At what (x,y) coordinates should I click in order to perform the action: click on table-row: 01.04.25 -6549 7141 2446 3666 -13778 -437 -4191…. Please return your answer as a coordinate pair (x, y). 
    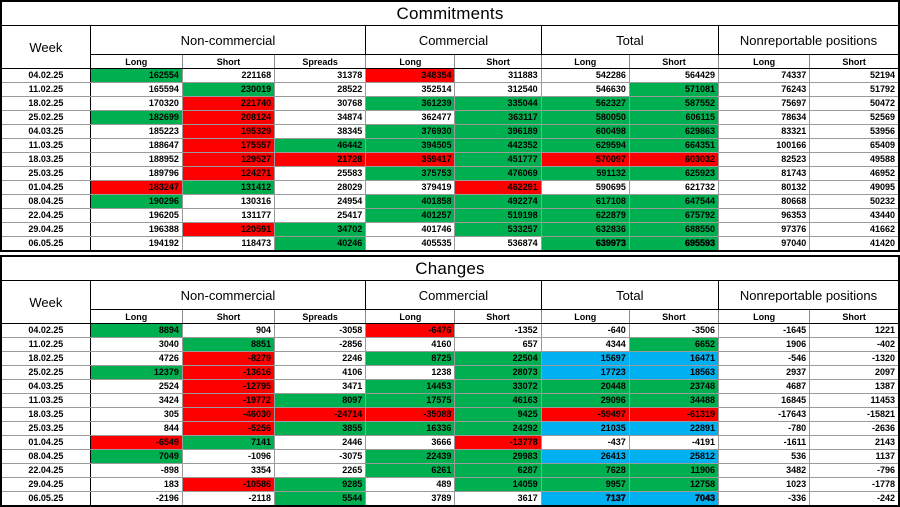
    Looking at the image, I should click on (450, 442).